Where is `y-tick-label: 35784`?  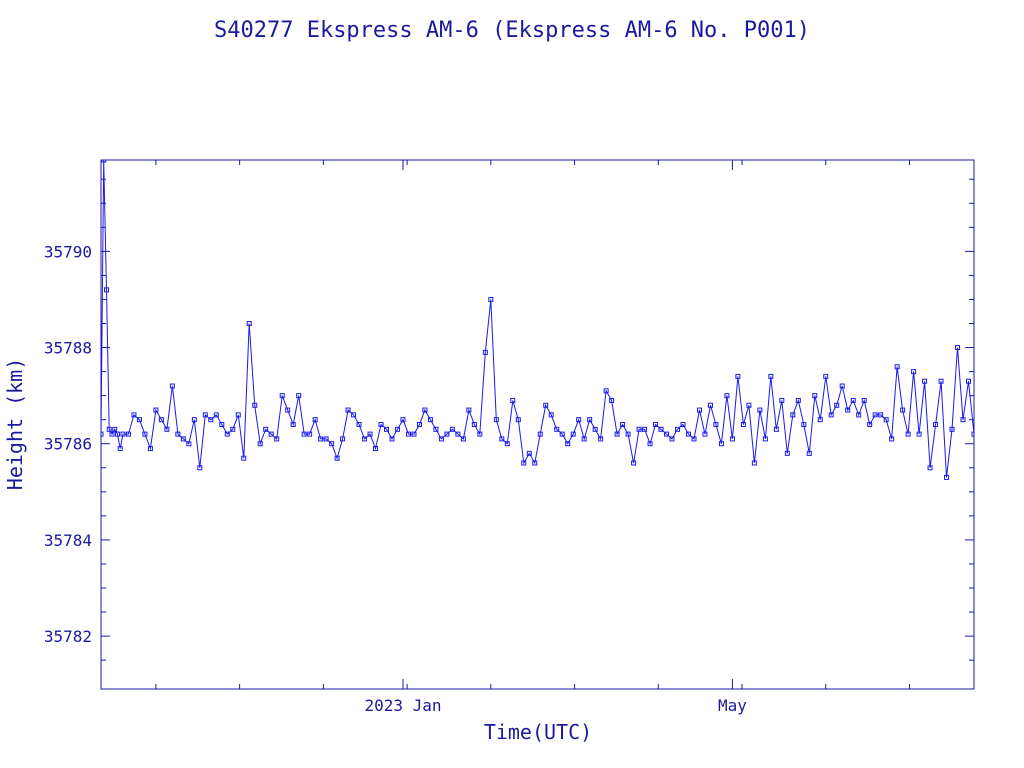
y-tick-label: 35784 is located at coordinates (68, 540).